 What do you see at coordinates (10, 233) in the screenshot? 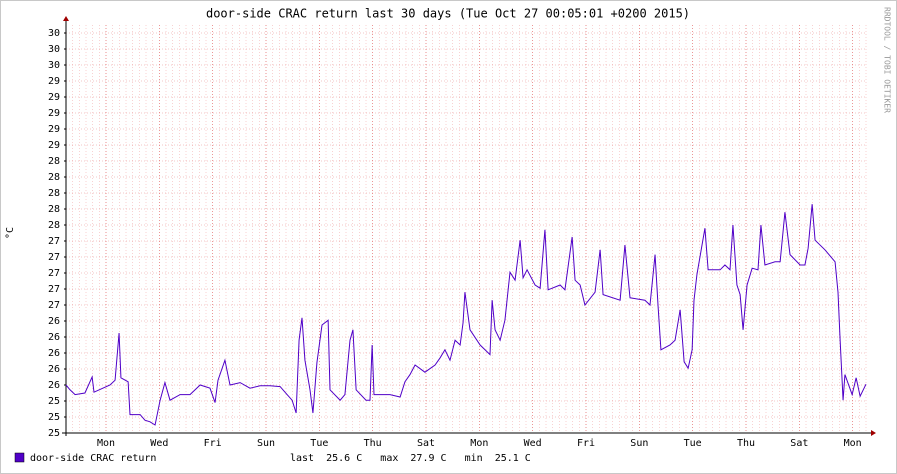
I see `y-axis-label: °C` at bounding box center [10, 233].